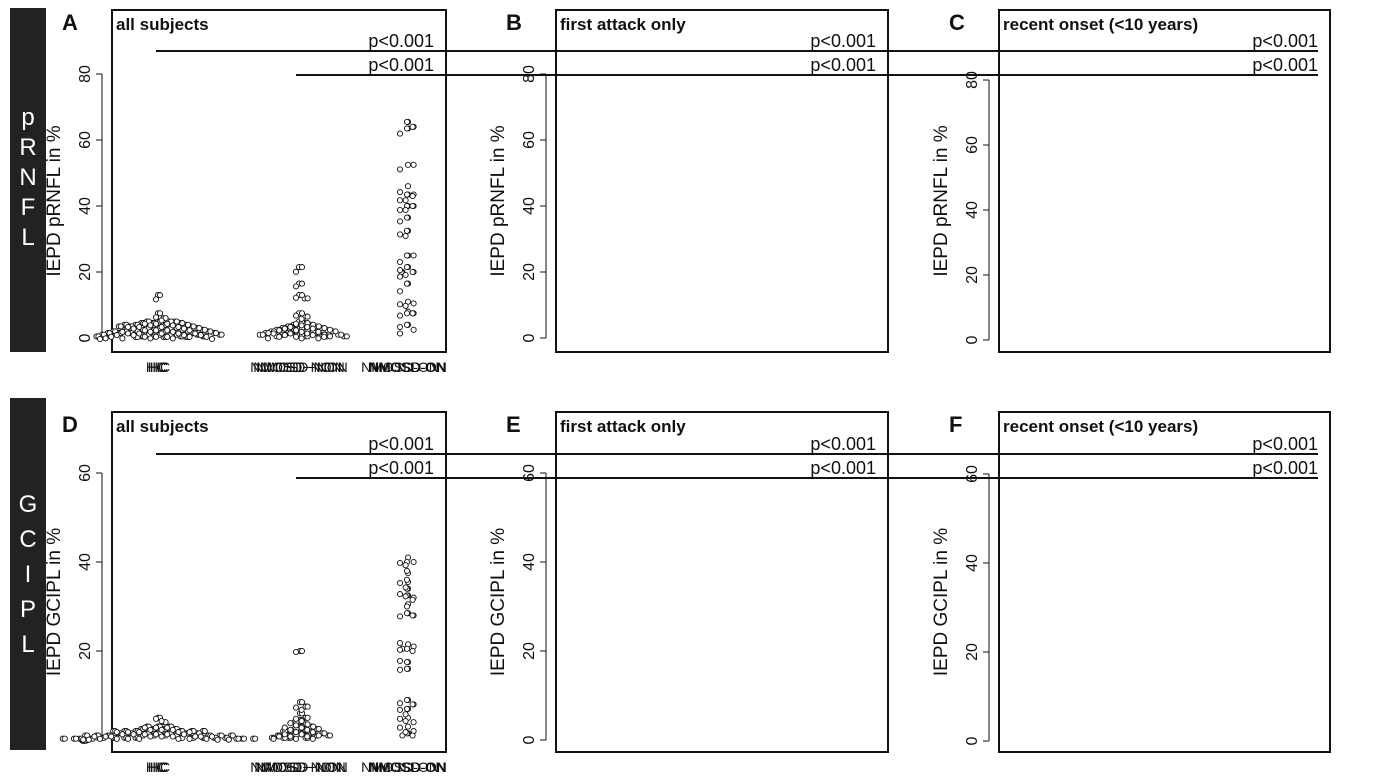 The width and height of the screenshot is (1373, 776). Describe the element at coordinates (1100, 24) in the screenshot. I see `panel-title: recent onset (<10 years)` at that location.